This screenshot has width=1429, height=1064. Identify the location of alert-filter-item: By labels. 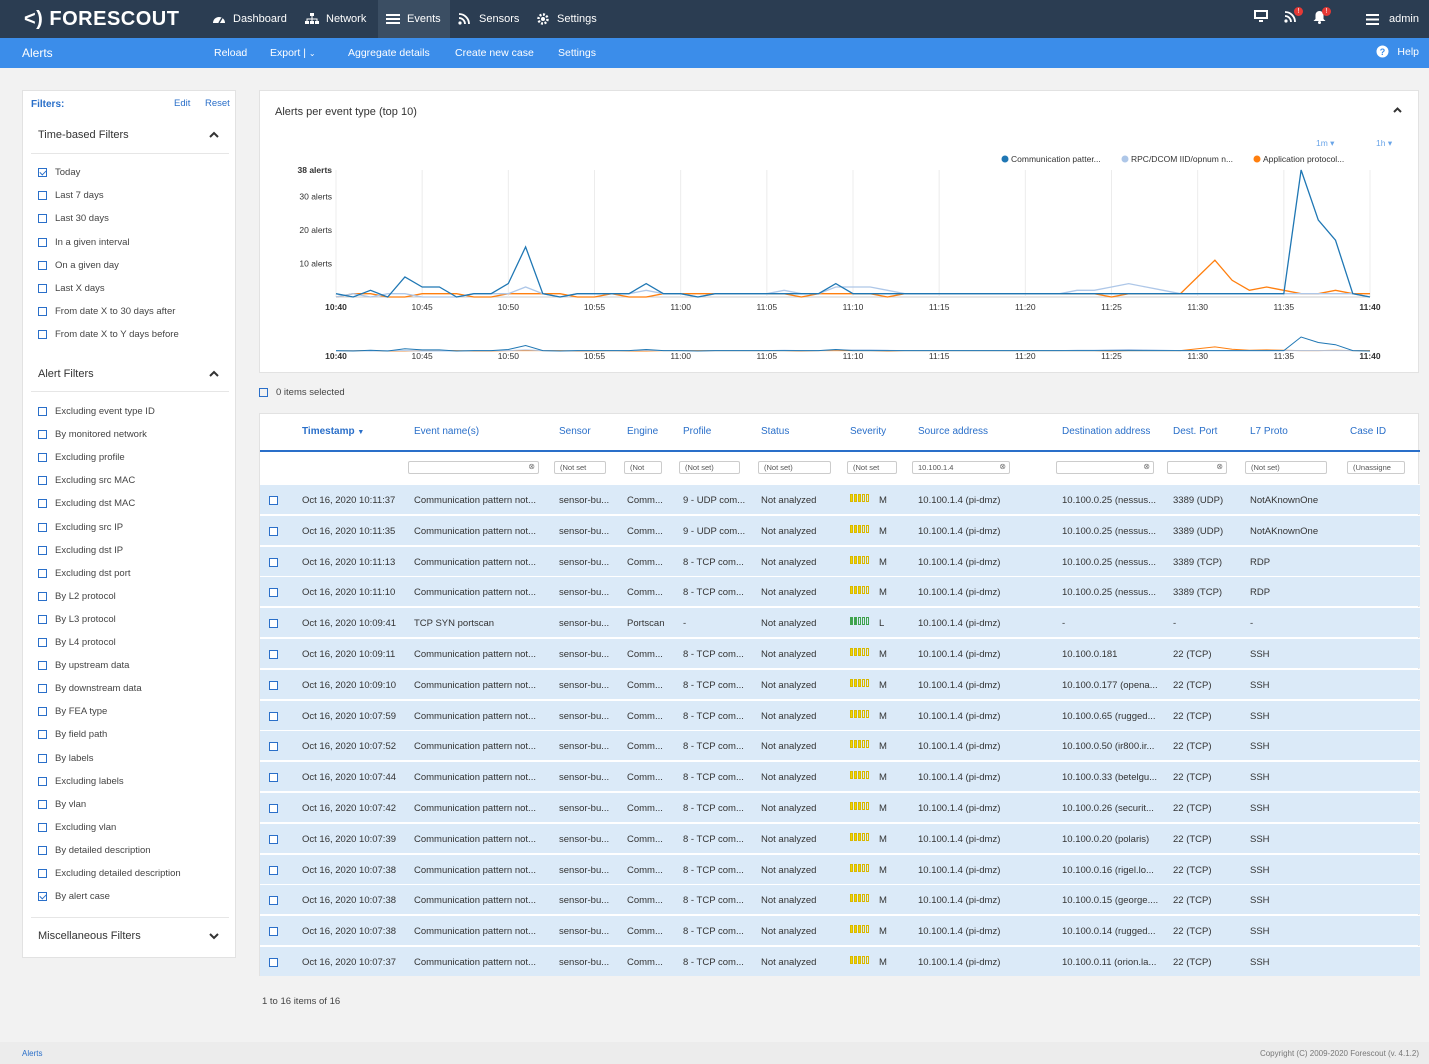
(66, 758).